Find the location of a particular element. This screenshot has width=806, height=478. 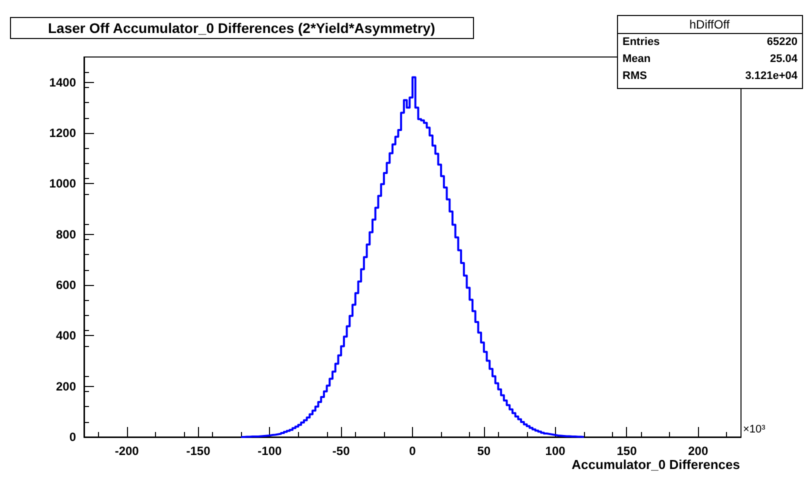

y-tick-label: 1000 is located at coordinates (62, 183).